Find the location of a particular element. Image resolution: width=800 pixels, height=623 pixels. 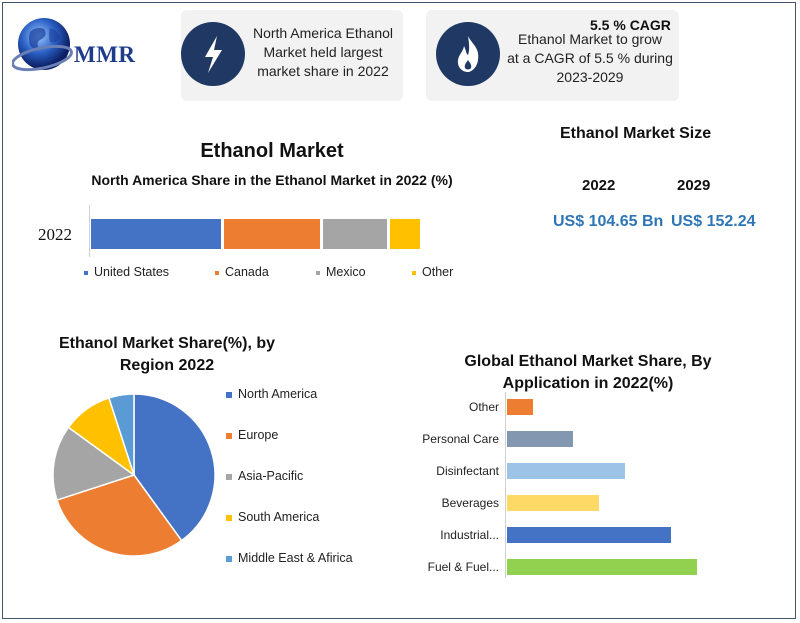

pie-legend-item: Asia-Pacific is located at coordinates (264, 476).